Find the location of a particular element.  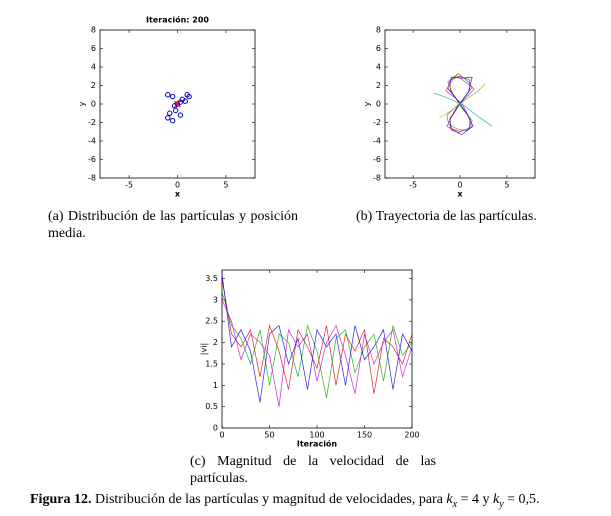

mean-marker is located at coordinates (177, 104).